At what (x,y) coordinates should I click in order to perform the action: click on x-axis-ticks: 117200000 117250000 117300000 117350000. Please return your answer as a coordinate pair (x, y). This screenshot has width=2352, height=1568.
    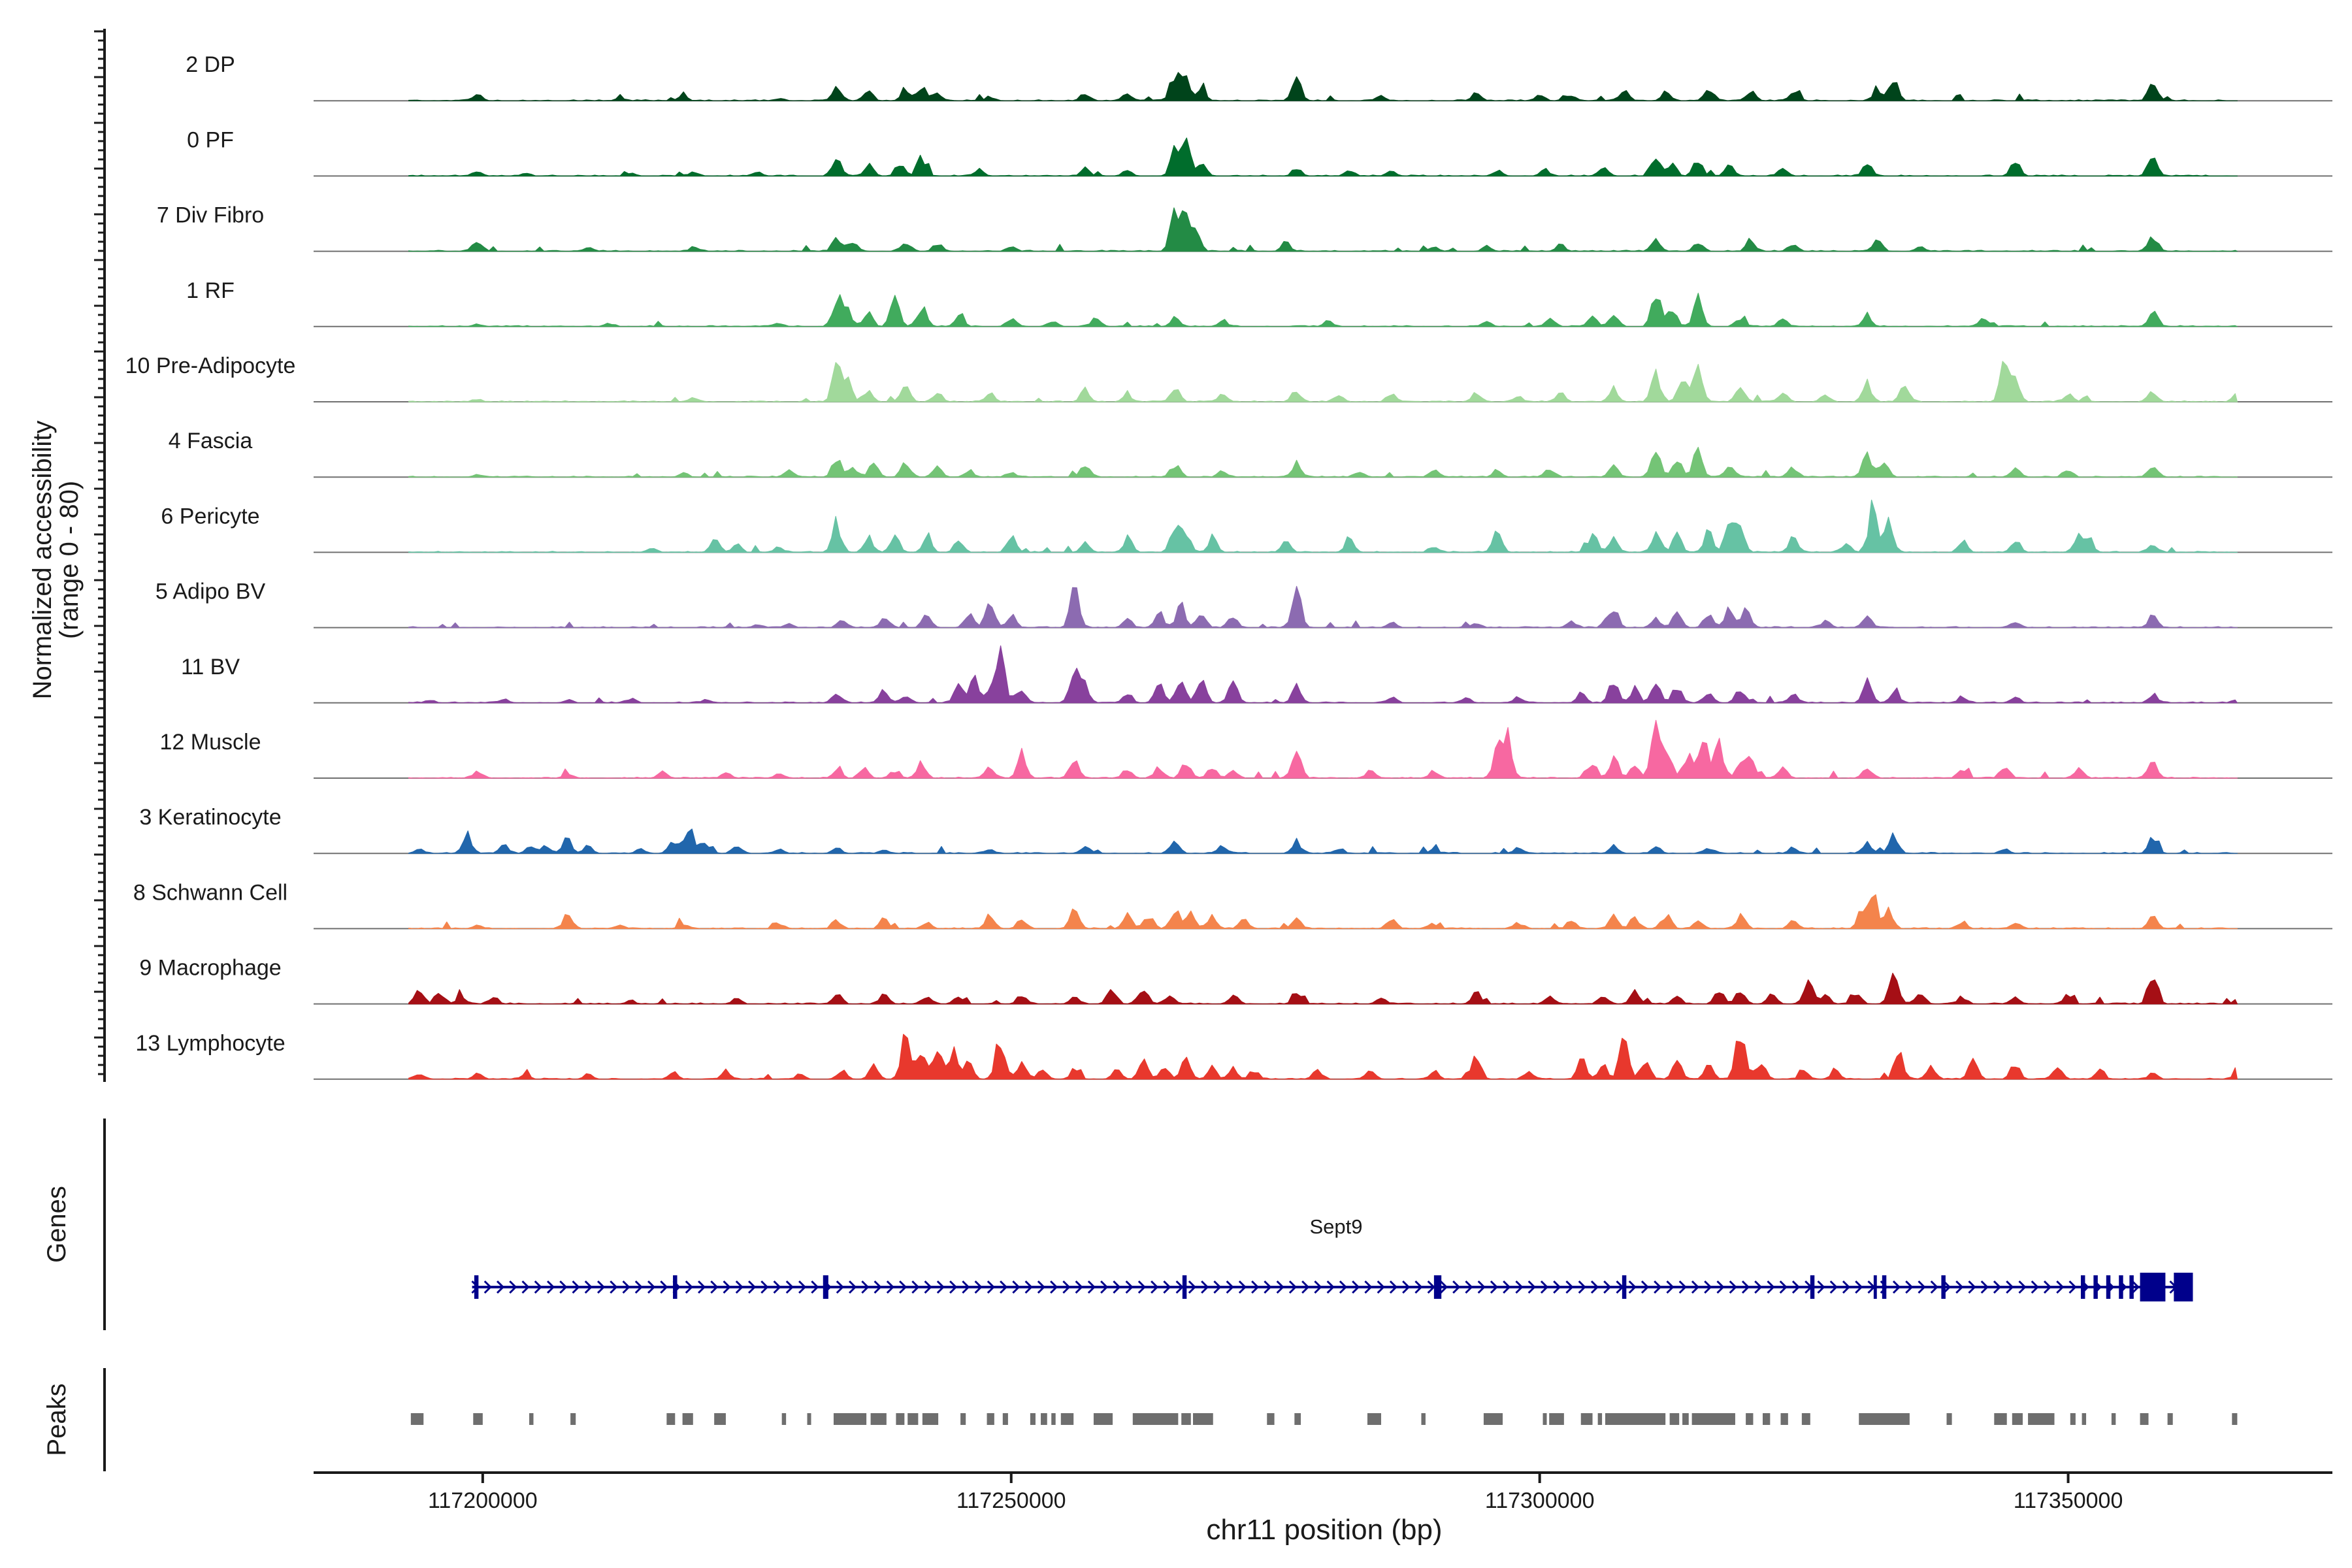
    Looking at the image, I should click on (1275, 1493).